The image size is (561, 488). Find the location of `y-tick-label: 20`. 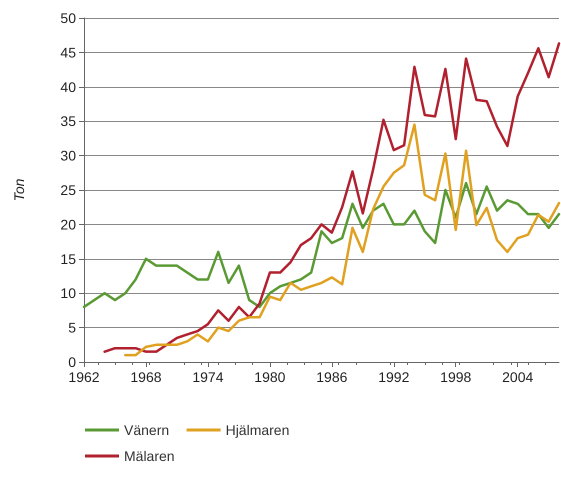

y-tick-label: 20 is located at coordinates (68, 224).